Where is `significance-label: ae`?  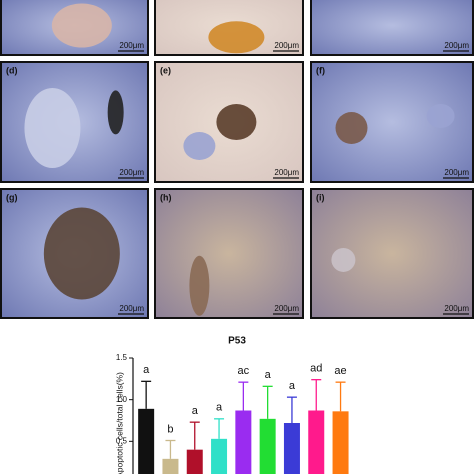
significance-label: ae is located at coordinates (340, 371).